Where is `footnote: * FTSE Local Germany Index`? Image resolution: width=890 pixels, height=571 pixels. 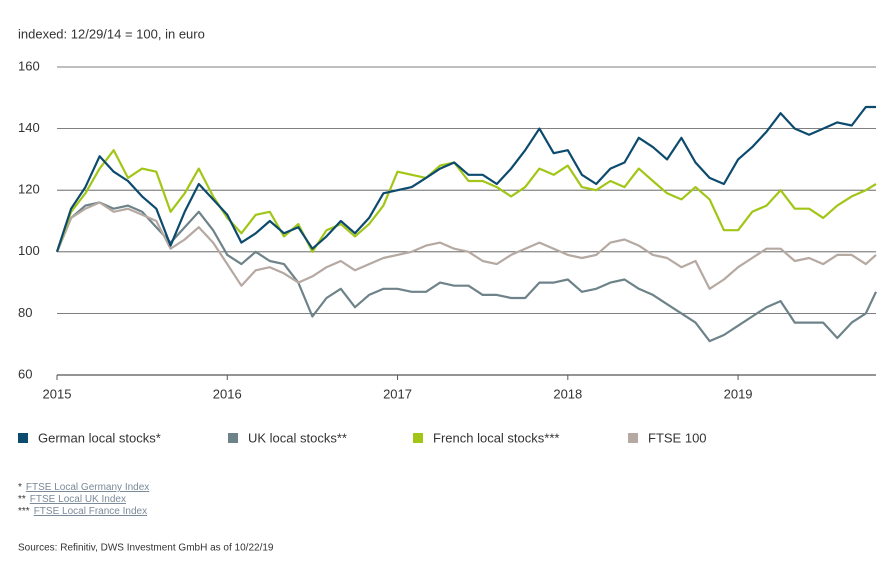
footnote: * FTSE Local Germany Index is located at coordinates (83, 487).